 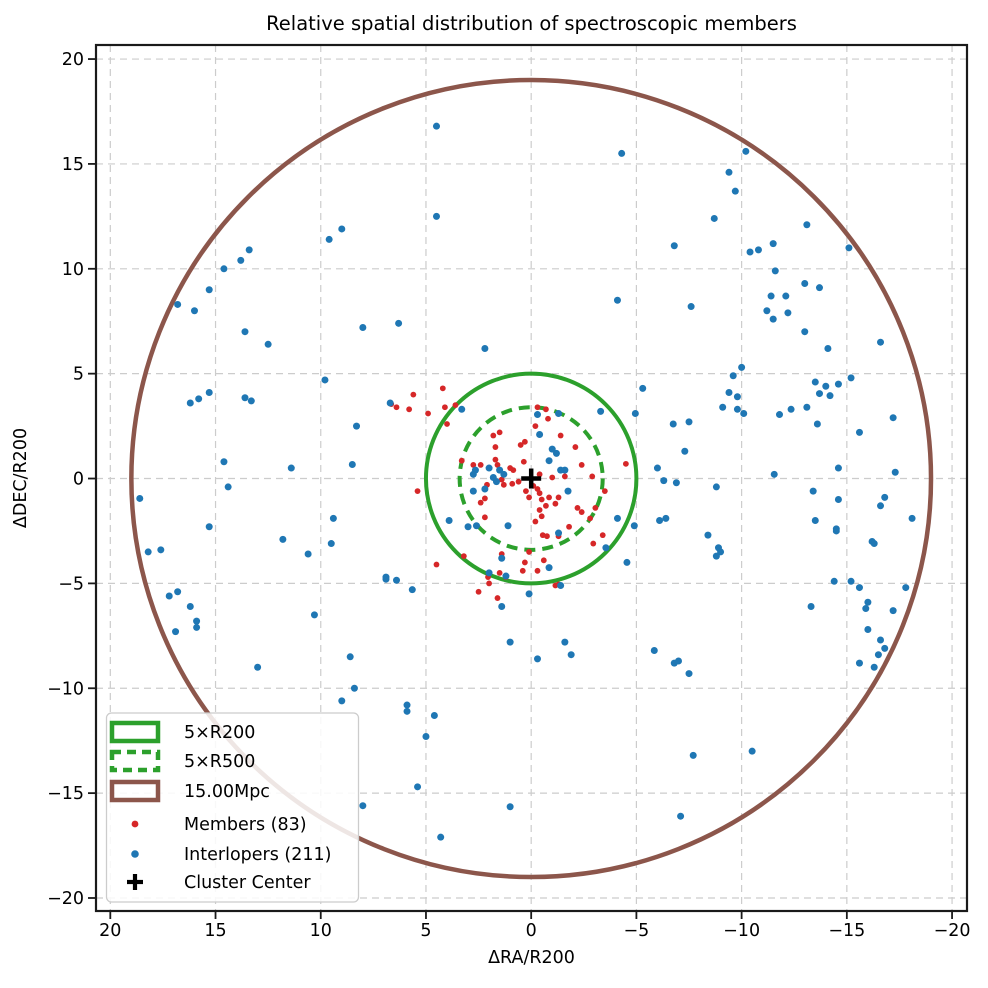 What do you see at coordinates (846, 931) in the screenshot?
I see `x-tick-label: −15` at bounding box center [846, 931].